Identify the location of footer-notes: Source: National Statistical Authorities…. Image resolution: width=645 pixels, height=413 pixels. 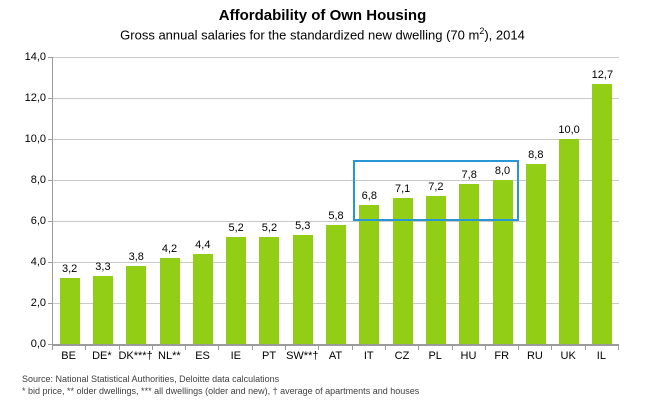
(220, 385).